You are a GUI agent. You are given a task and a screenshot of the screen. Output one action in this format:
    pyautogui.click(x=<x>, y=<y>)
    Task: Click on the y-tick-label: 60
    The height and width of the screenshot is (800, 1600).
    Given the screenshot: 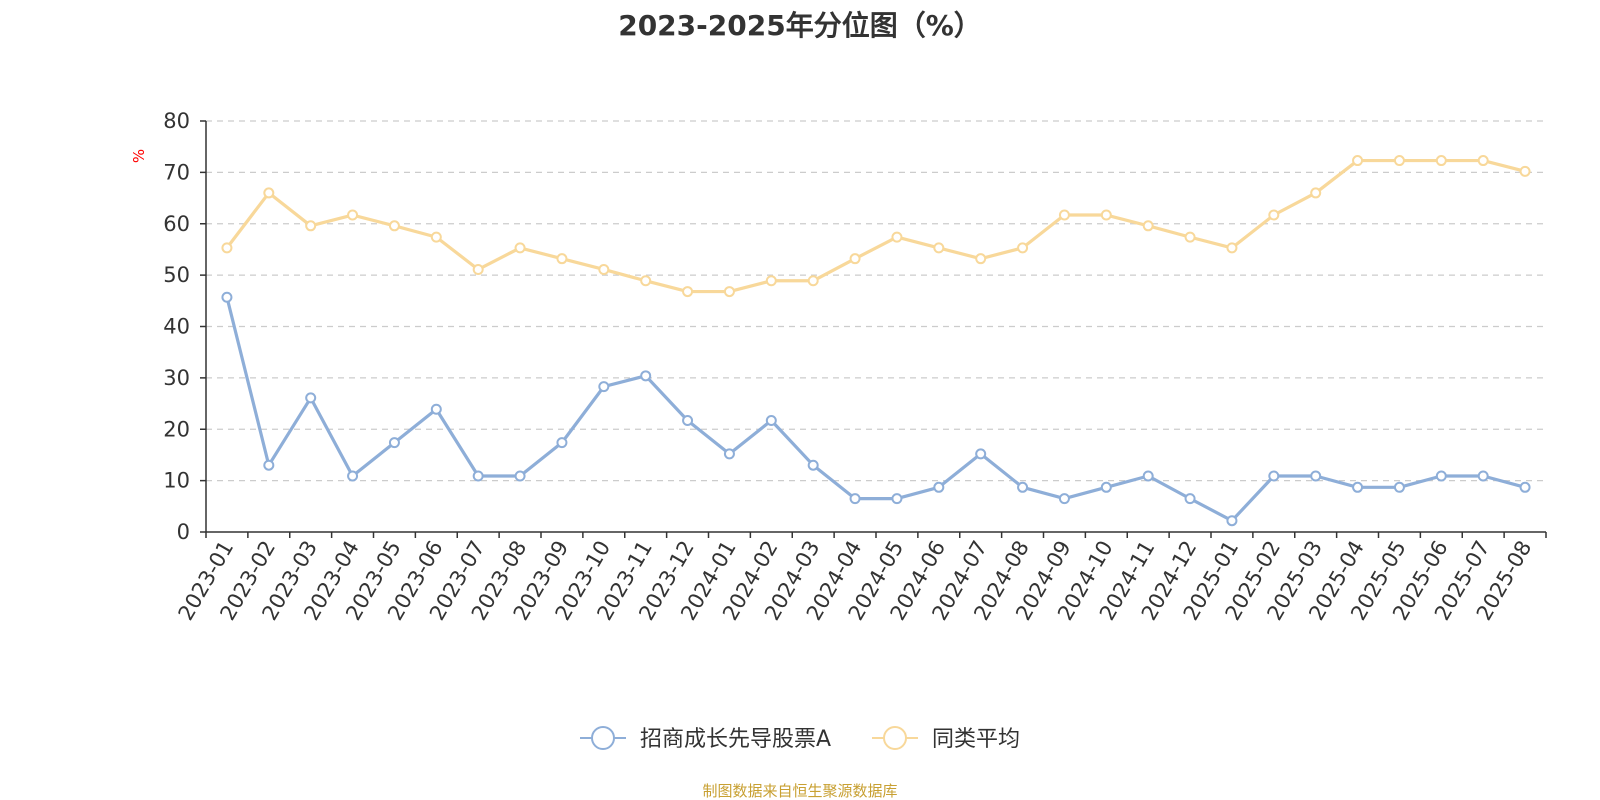 What is the action you would take?
    pyautogui.click(x=176, y=224)
    